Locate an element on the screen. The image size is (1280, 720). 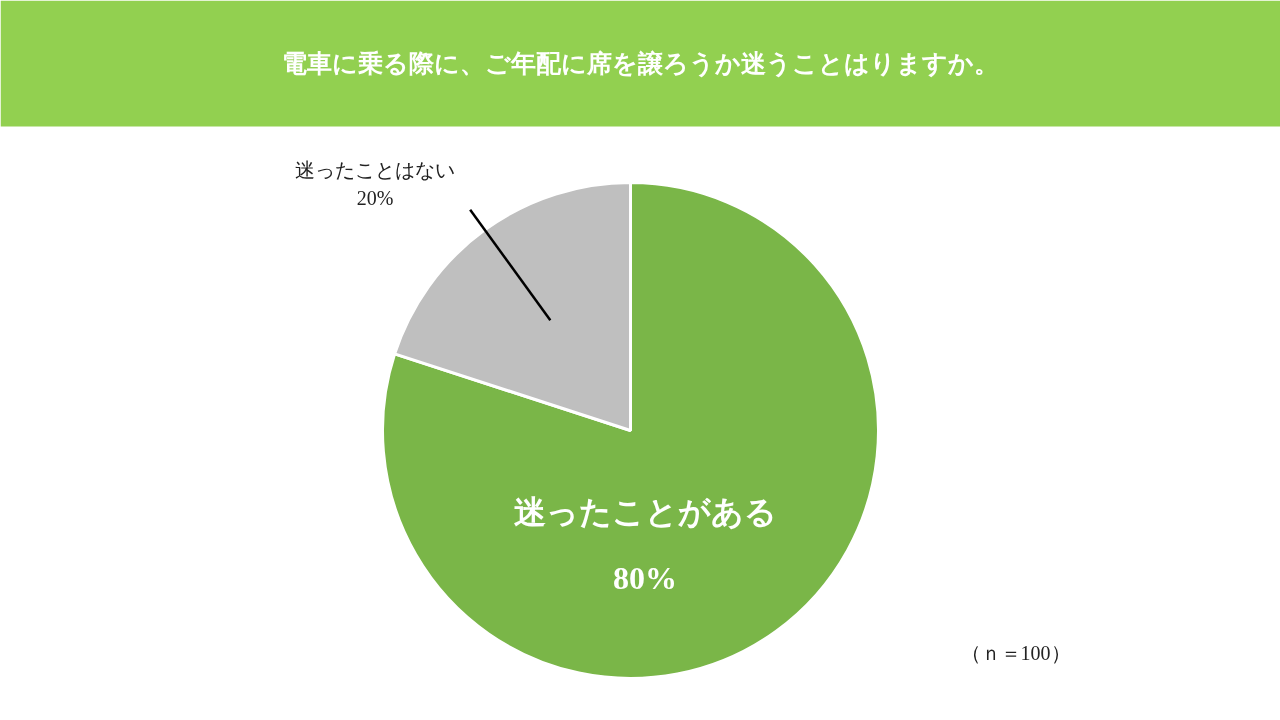
chart-title: 電車に乗る際に、ご年配に席を譲ろうか迷うことはりますか。 is located at coordinates (640, 64).